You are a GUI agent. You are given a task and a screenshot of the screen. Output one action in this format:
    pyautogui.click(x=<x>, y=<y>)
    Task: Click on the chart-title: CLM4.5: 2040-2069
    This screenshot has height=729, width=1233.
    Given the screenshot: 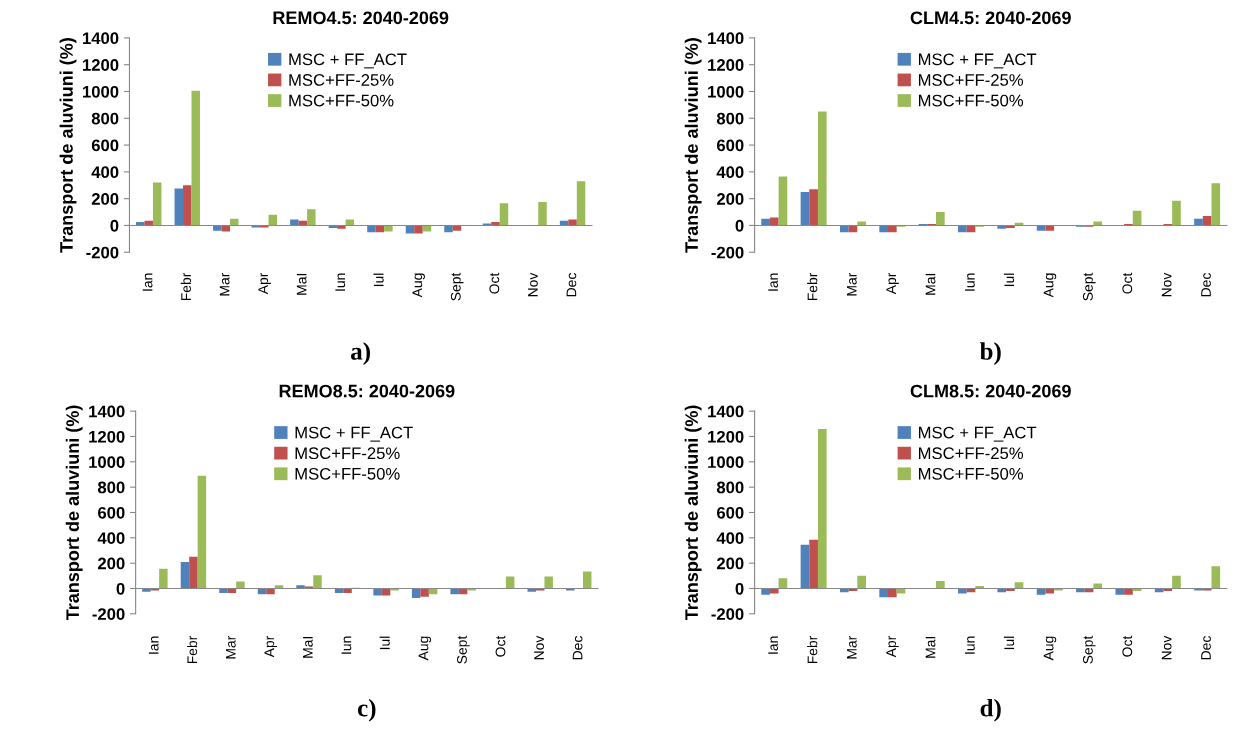 What is the action you would take?
    pyautogui.click(x=990, y=18)
    